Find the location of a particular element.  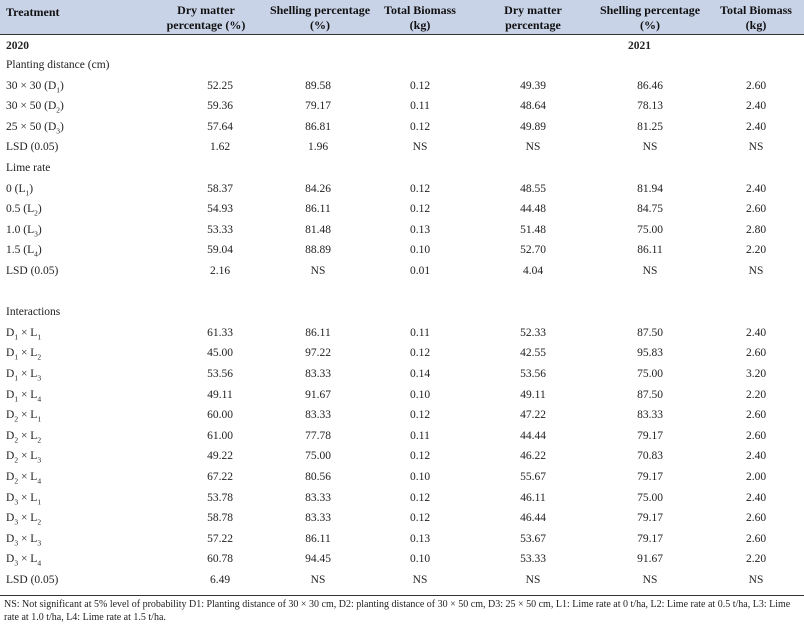

table-cell: 49.22 is located at coordinates (220, 456).